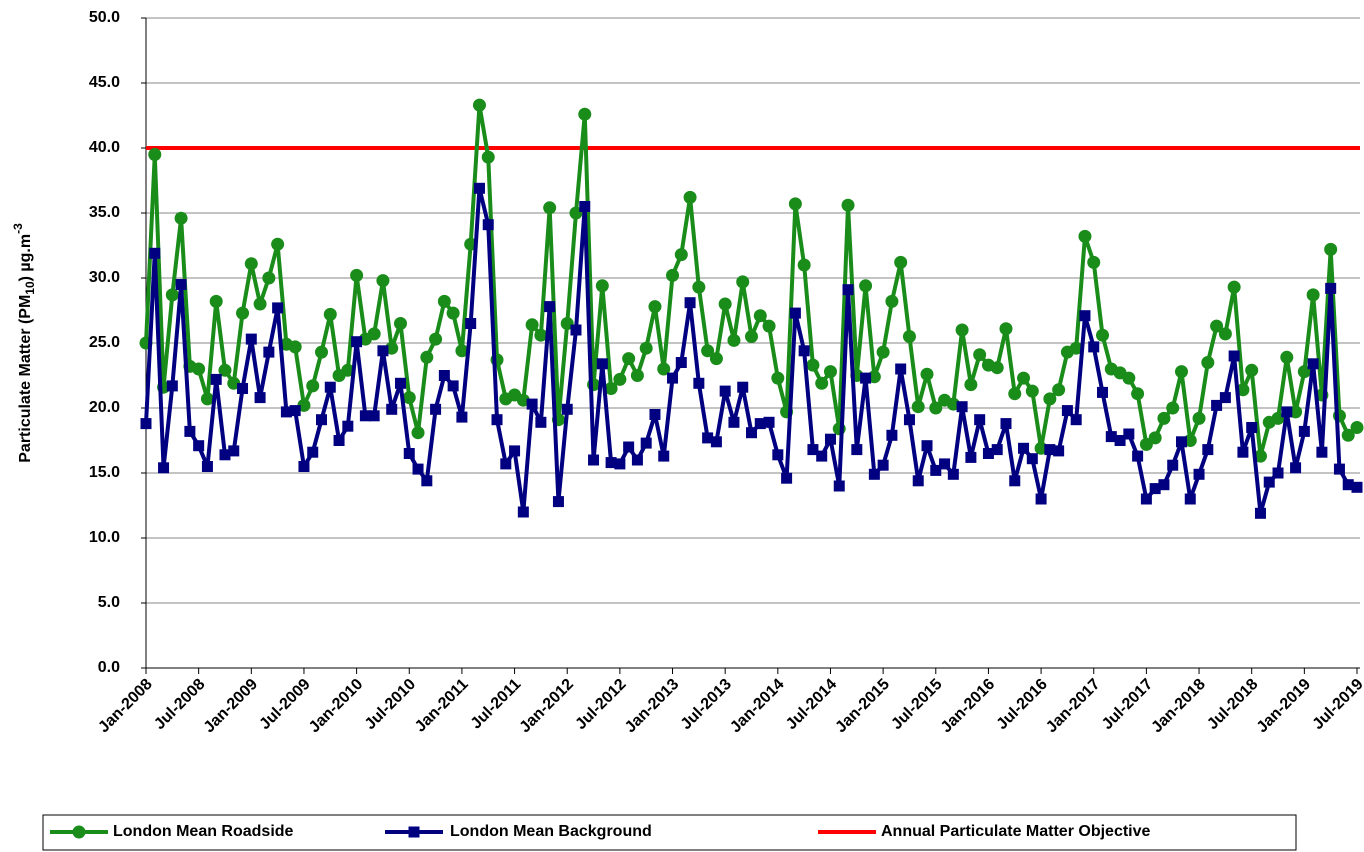  Describe the element at coordinates (757, 706) in the screenshot. I see `x-tick-label: Jan-2014` at that location.